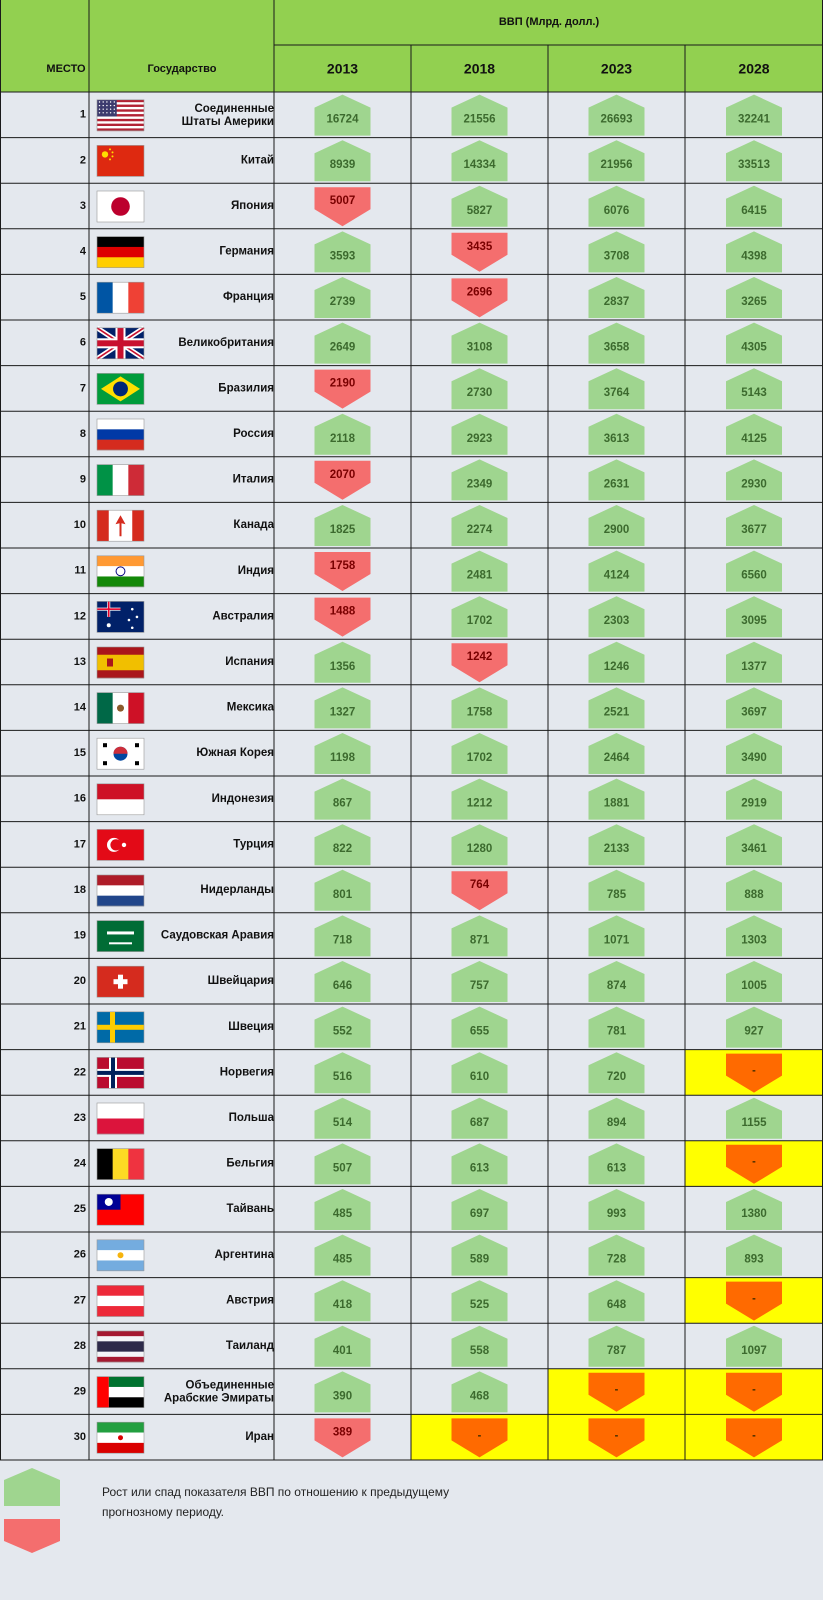 This screenshot has width=823, height=1600. I want to click on gdp-value-2028: 32241, so click(754, 115).